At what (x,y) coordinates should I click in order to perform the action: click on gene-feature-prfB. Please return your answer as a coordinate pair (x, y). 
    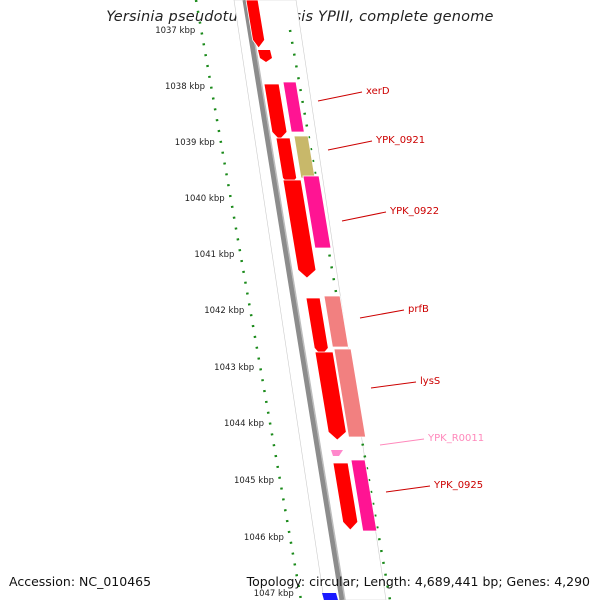
    Looking at the image, I should click on (336, 321).